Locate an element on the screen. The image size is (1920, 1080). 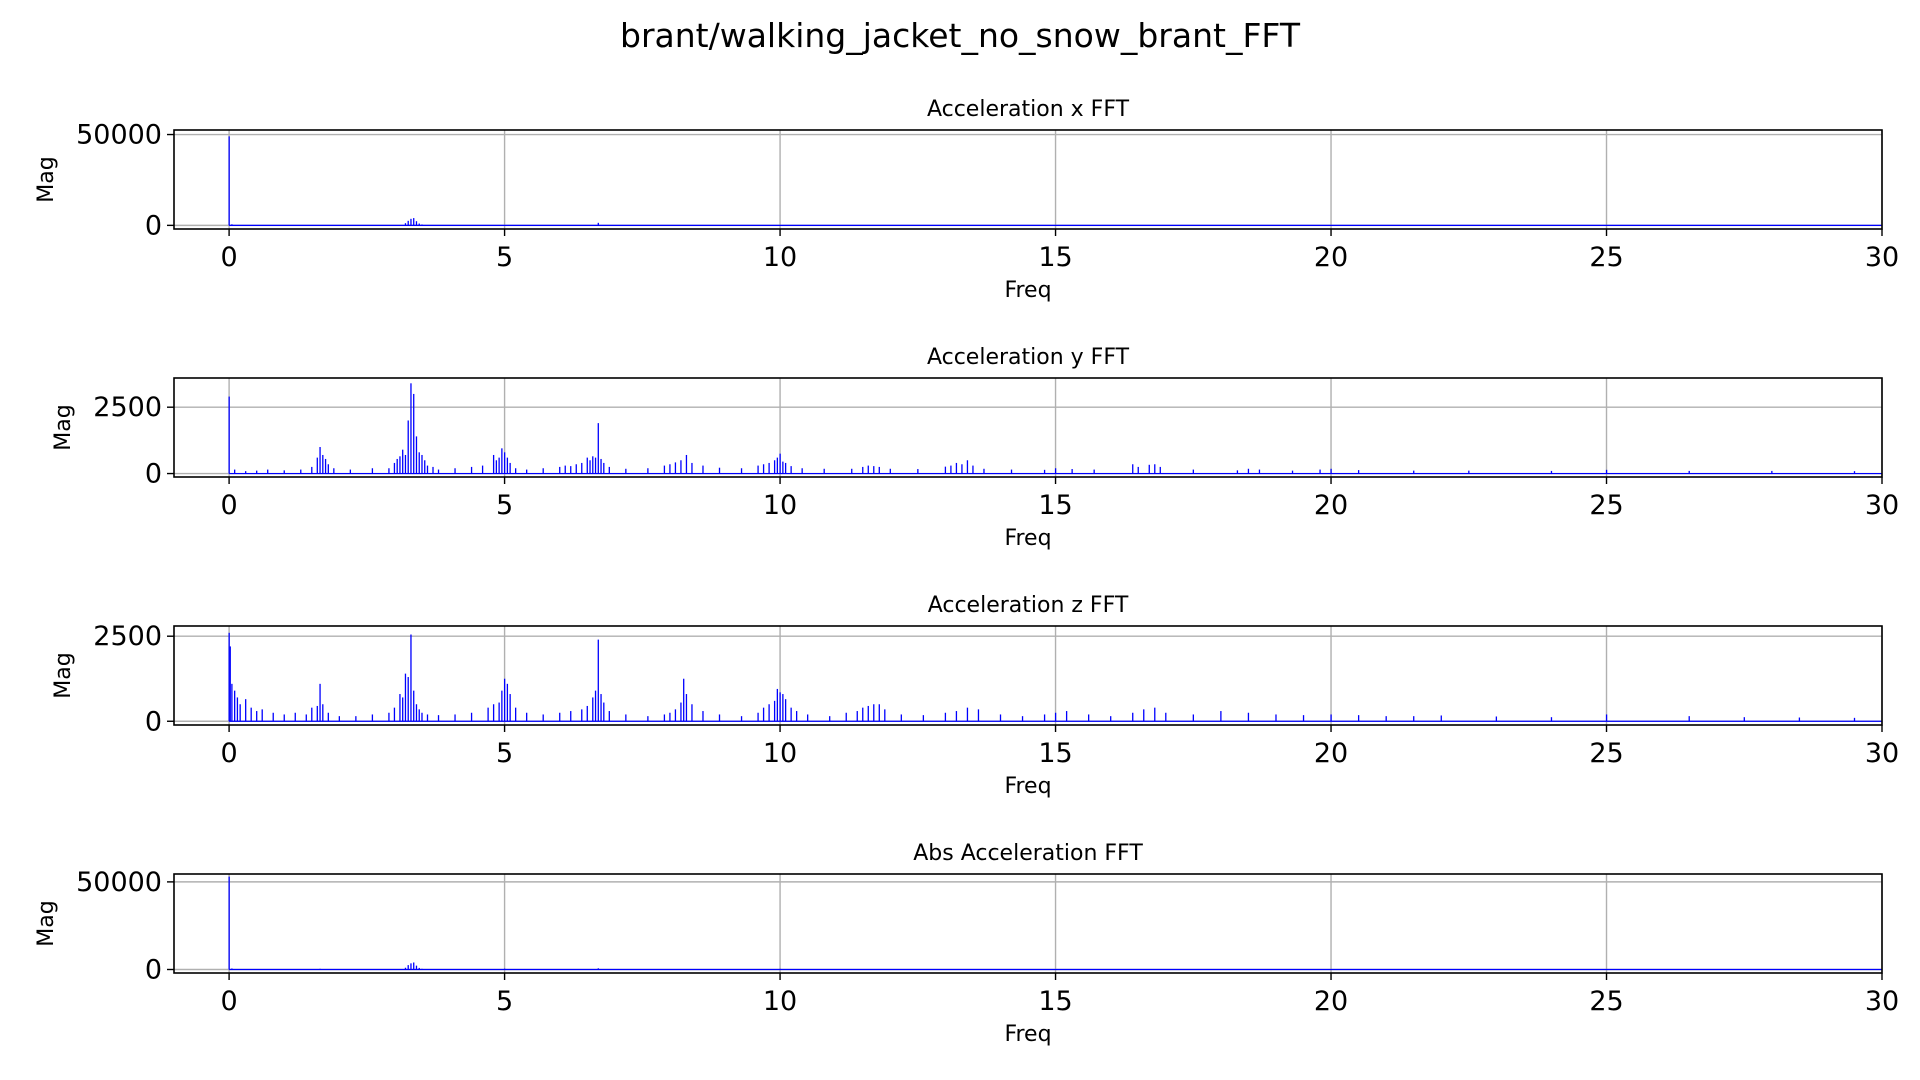
figure-title: brant/walking_jacket_no_snow_brant_FFT is located at coordinates (960, 35).